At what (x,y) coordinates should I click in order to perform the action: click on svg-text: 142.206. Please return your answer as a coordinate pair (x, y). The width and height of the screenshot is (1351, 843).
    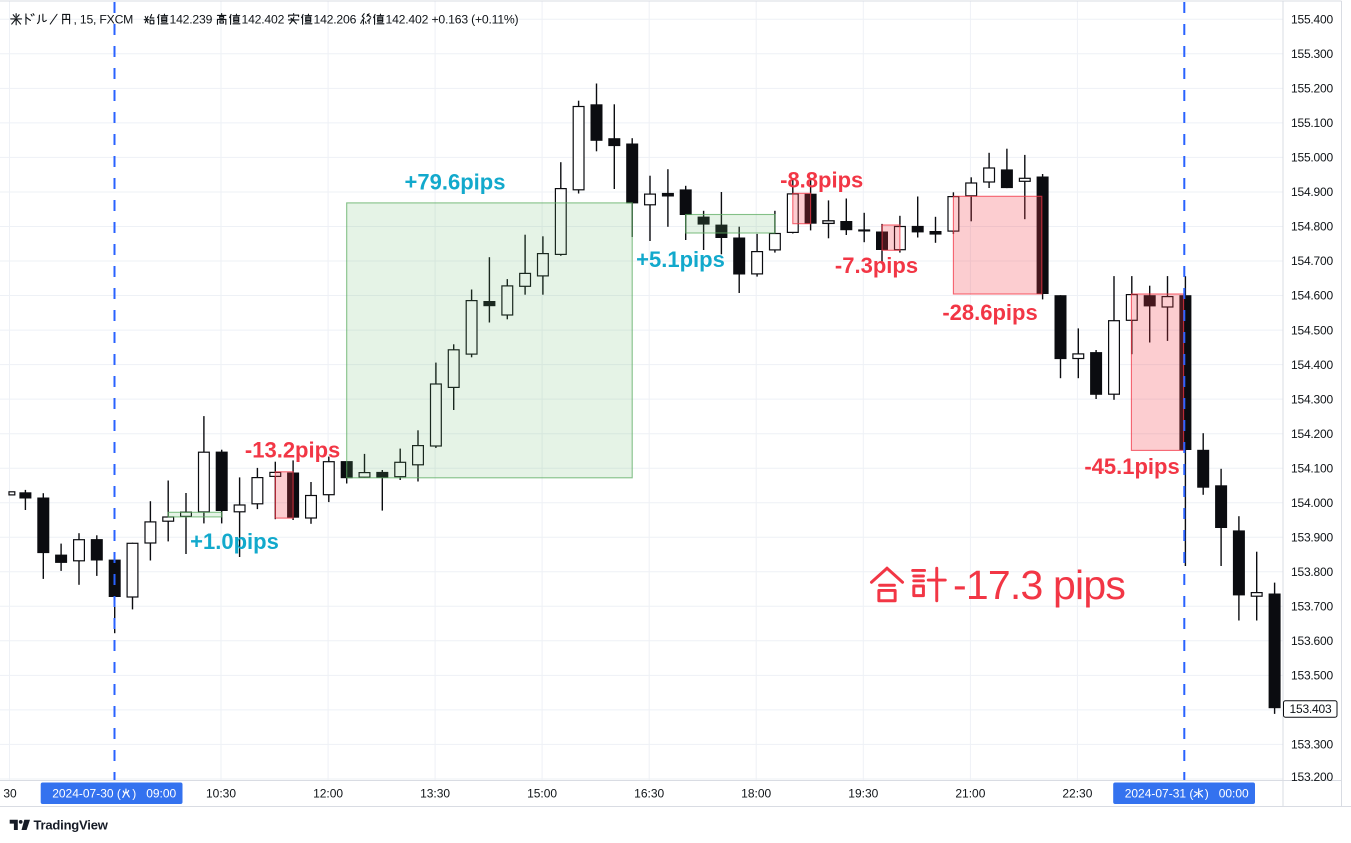
    Looking at the image, I should click on (335, 19).